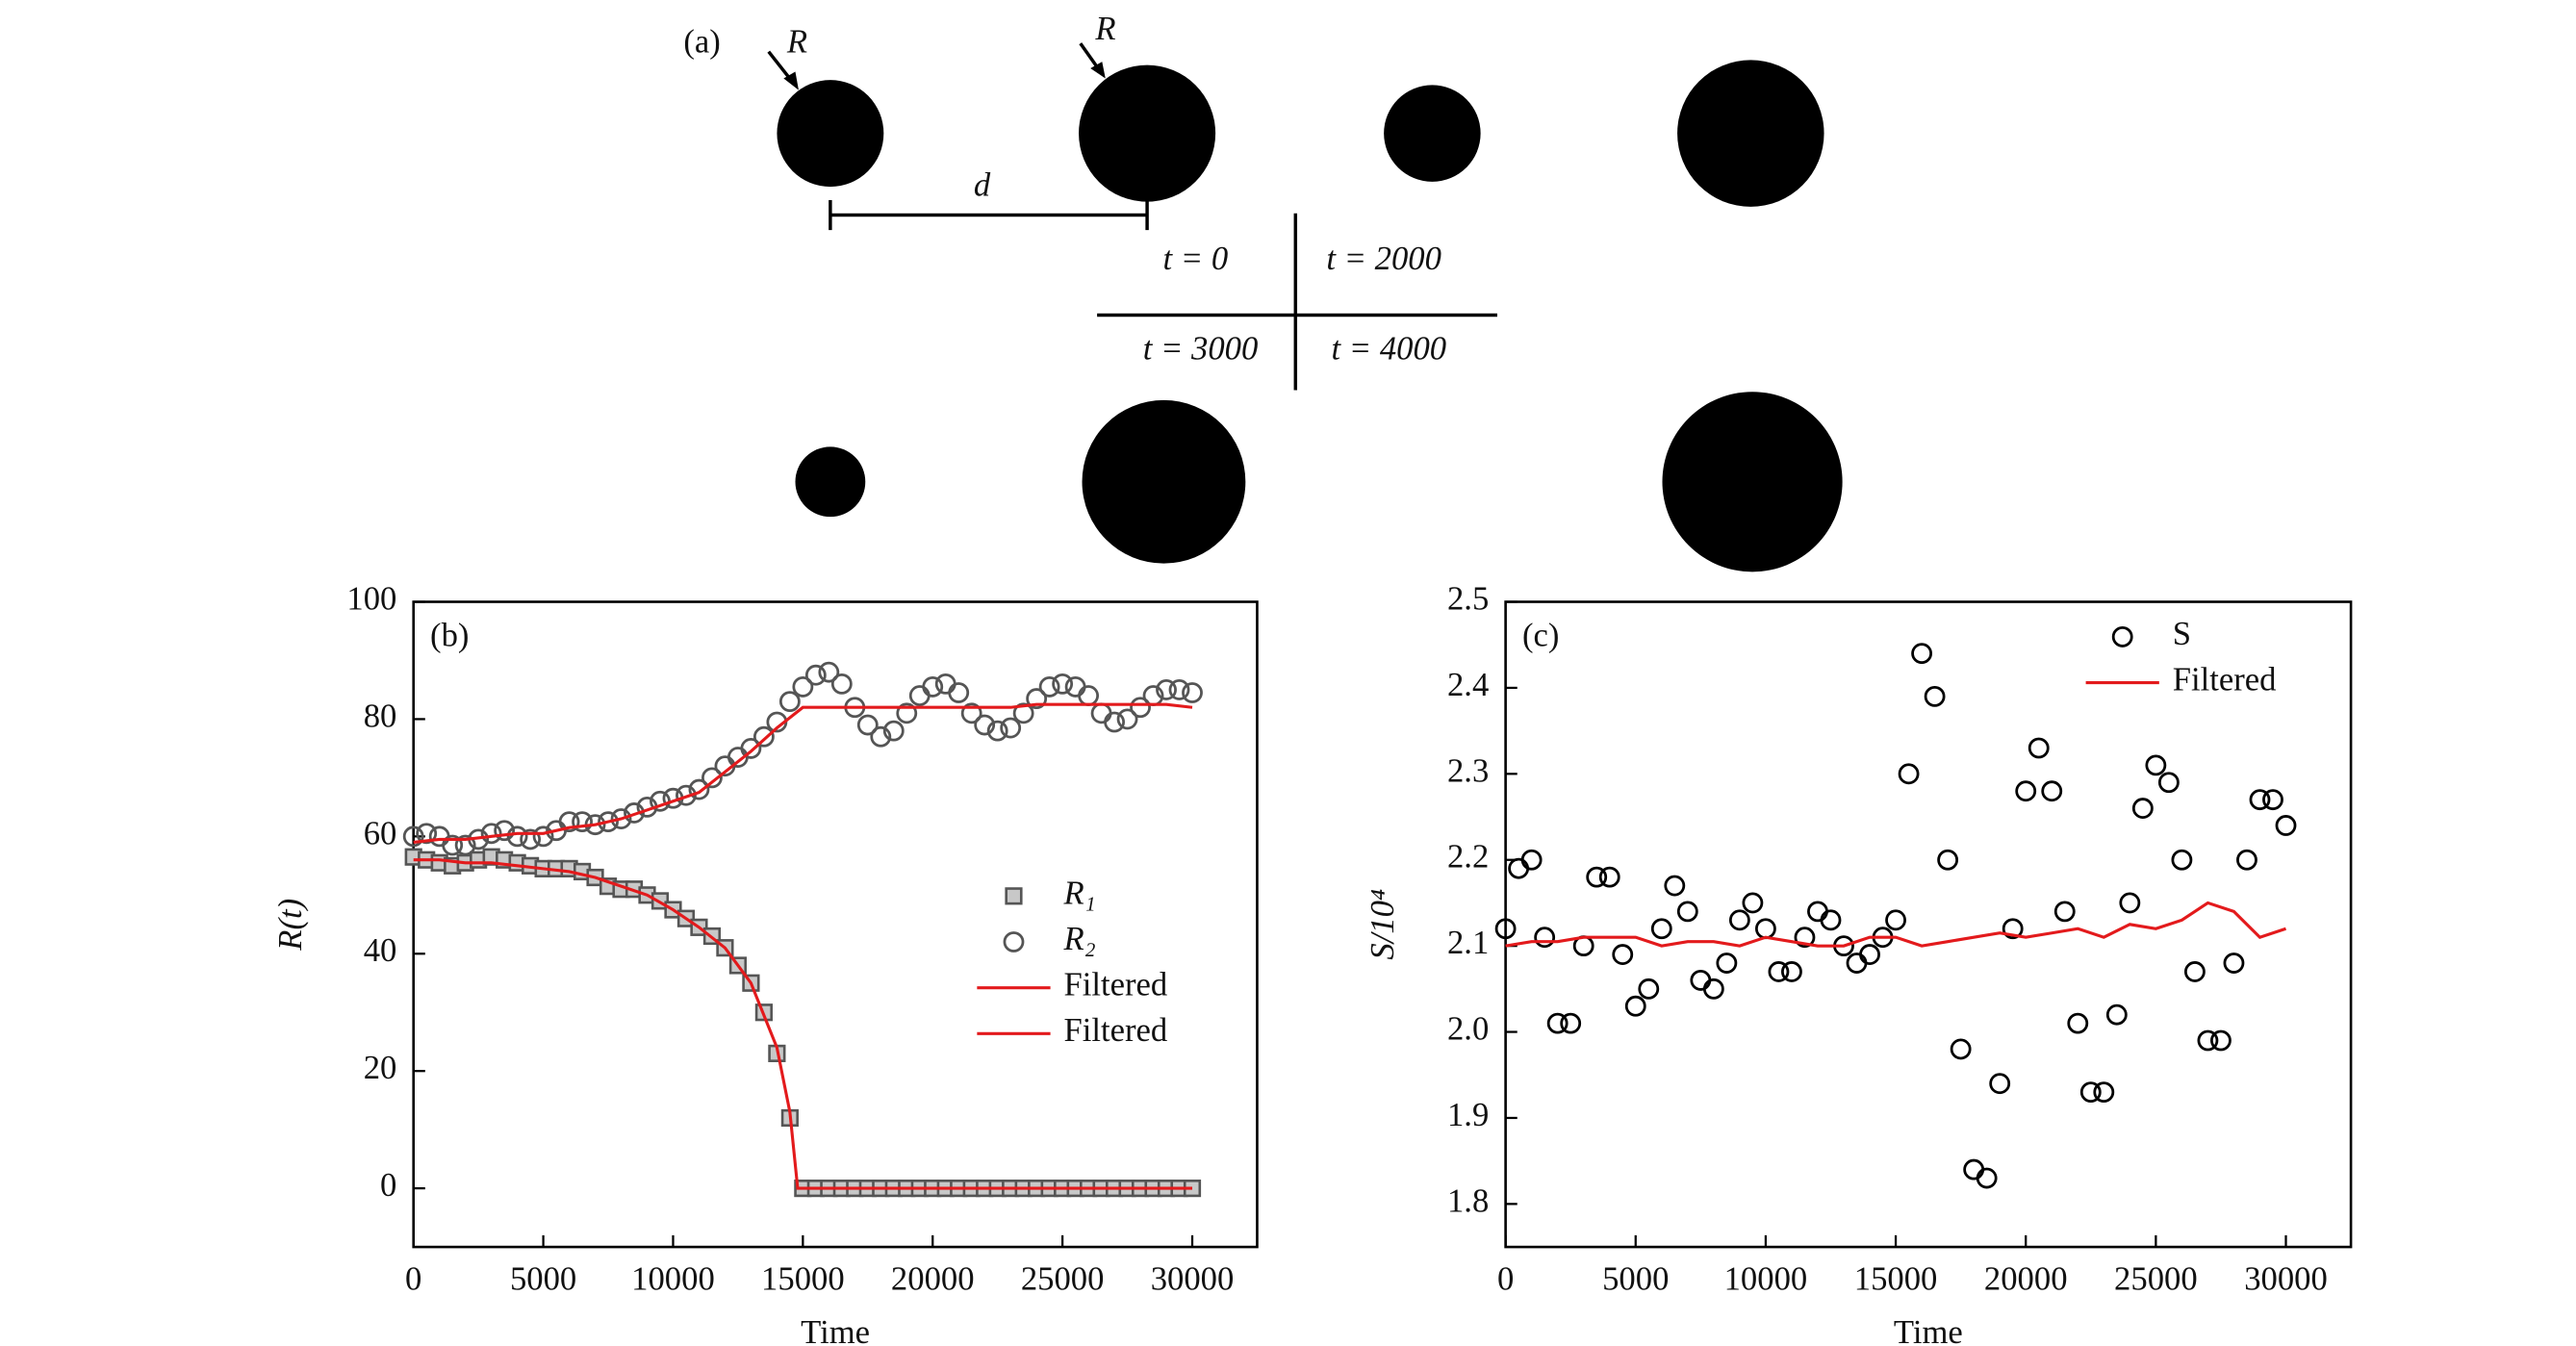 Image resolution: width=2576 pixels, height=1346 pixels. What do you see at coordinates (290, 926) in the screenshot?
I see `y-axis-label: R(t)` at bounding box center [290, 926].